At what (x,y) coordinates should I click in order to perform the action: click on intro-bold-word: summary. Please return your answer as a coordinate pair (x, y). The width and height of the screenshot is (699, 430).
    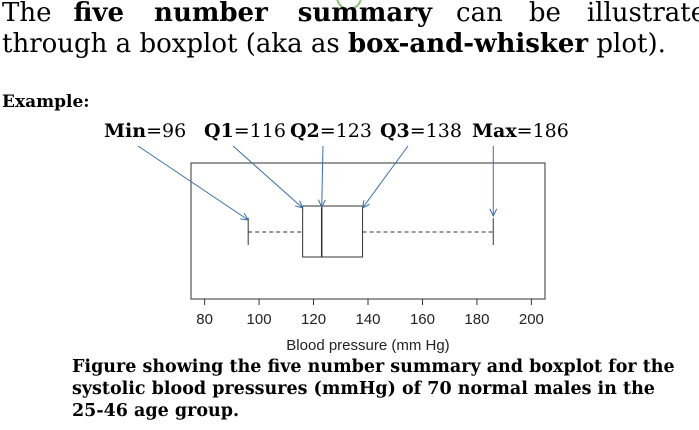
    Looking at the image, I should click on (365, 14).